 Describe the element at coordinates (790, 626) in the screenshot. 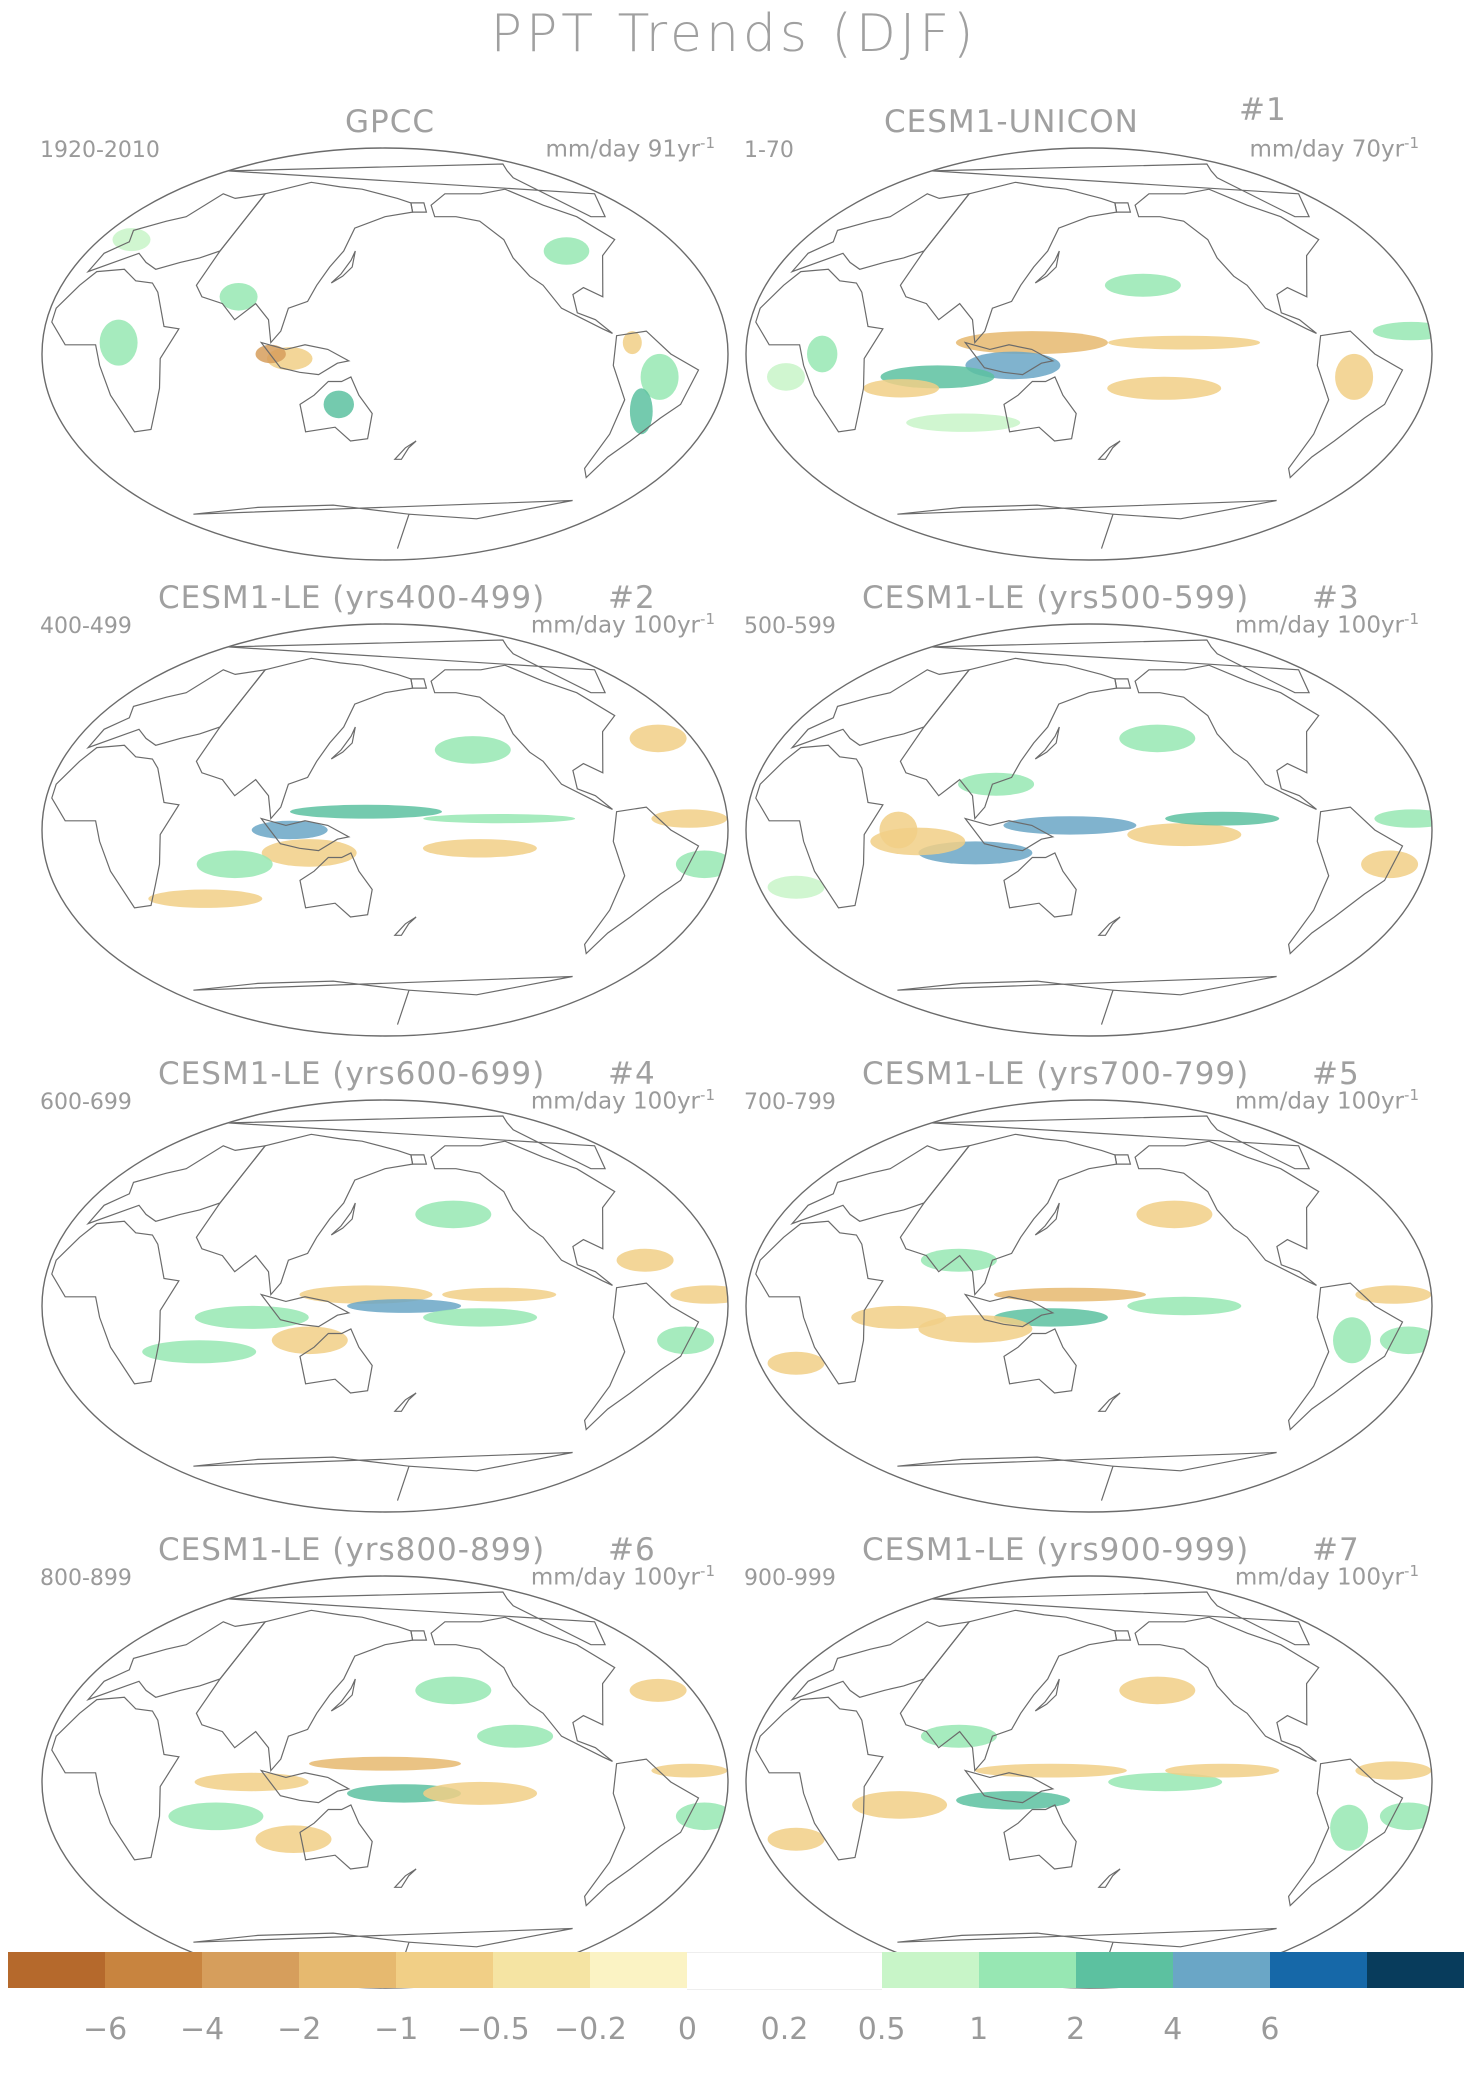

I see `period-range: 500-599` at that location.